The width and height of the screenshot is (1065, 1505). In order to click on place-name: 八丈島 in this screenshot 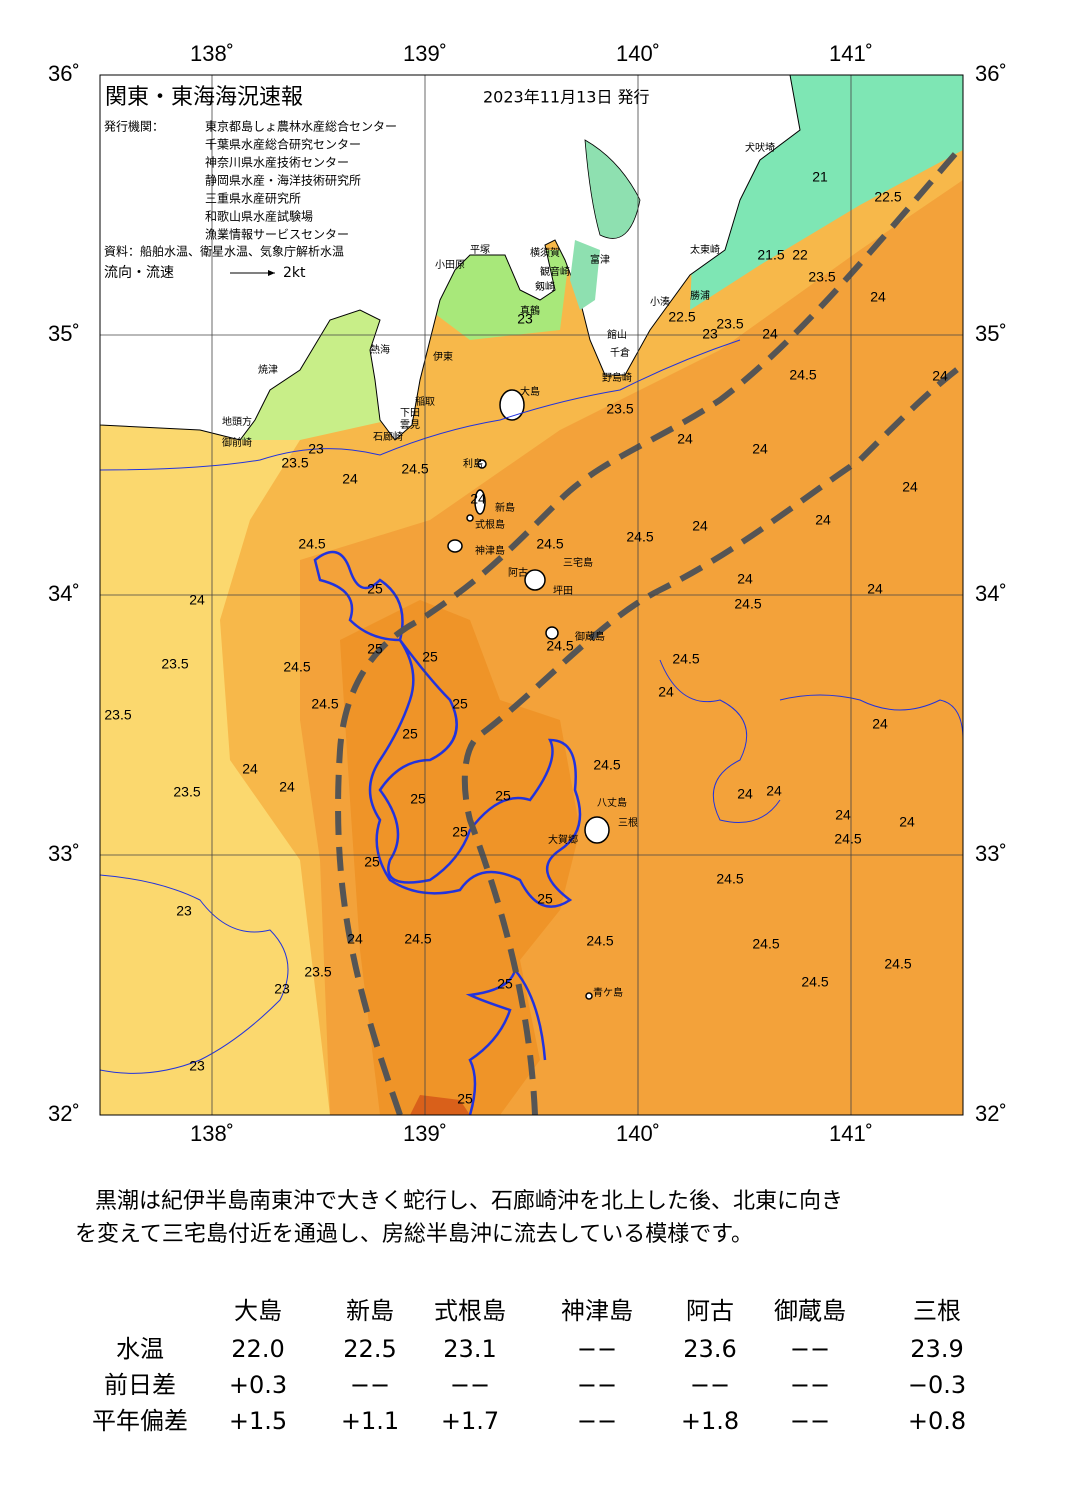, I will do `click(612, 802)`.